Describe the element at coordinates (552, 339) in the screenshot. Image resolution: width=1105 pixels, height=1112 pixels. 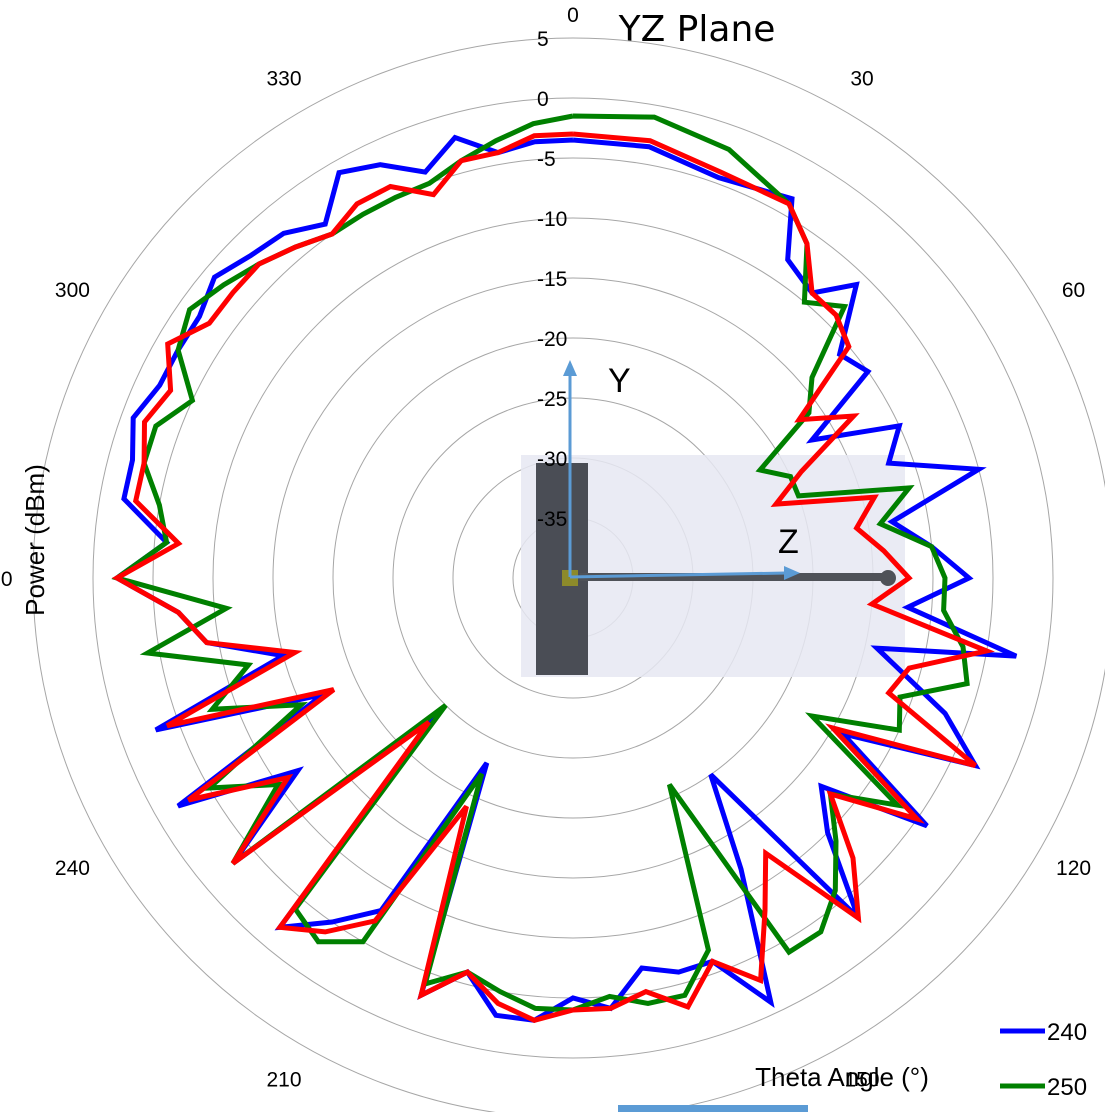
I see `radial-tick-label: -20` at that location.